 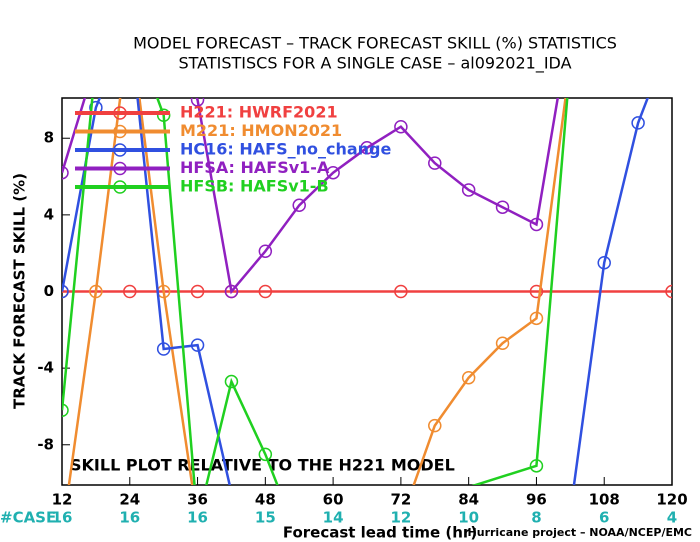 I want to click on x-tick-label: 108, so click(x=604, y=500).